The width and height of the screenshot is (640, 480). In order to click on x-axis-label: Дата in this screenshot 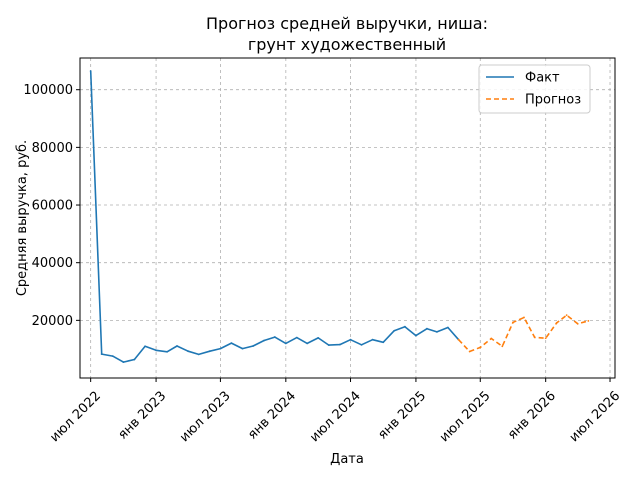, I will do `click(347, 459)`.